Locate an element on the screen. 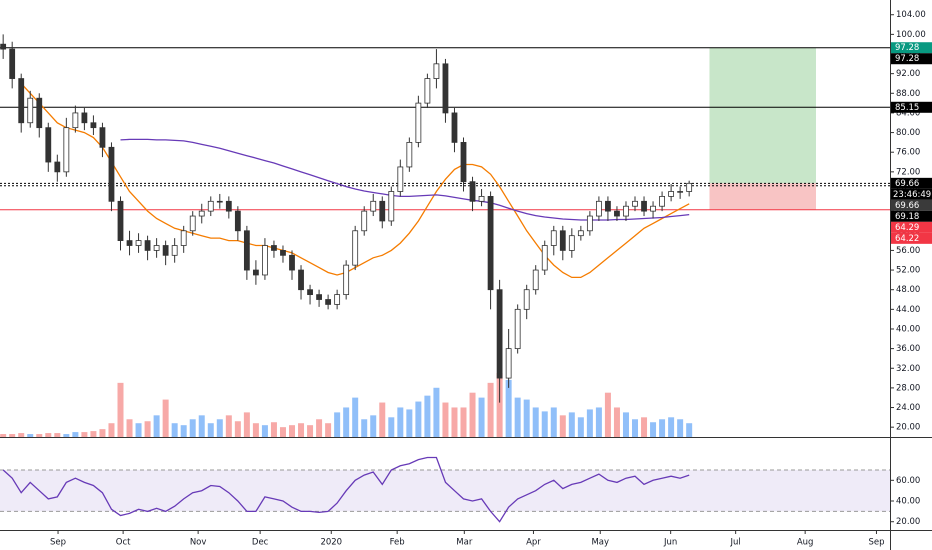 The height and width of the screenshot is (550, 932). y-tick-label: 100.00 is located at coordinates (911, 35).